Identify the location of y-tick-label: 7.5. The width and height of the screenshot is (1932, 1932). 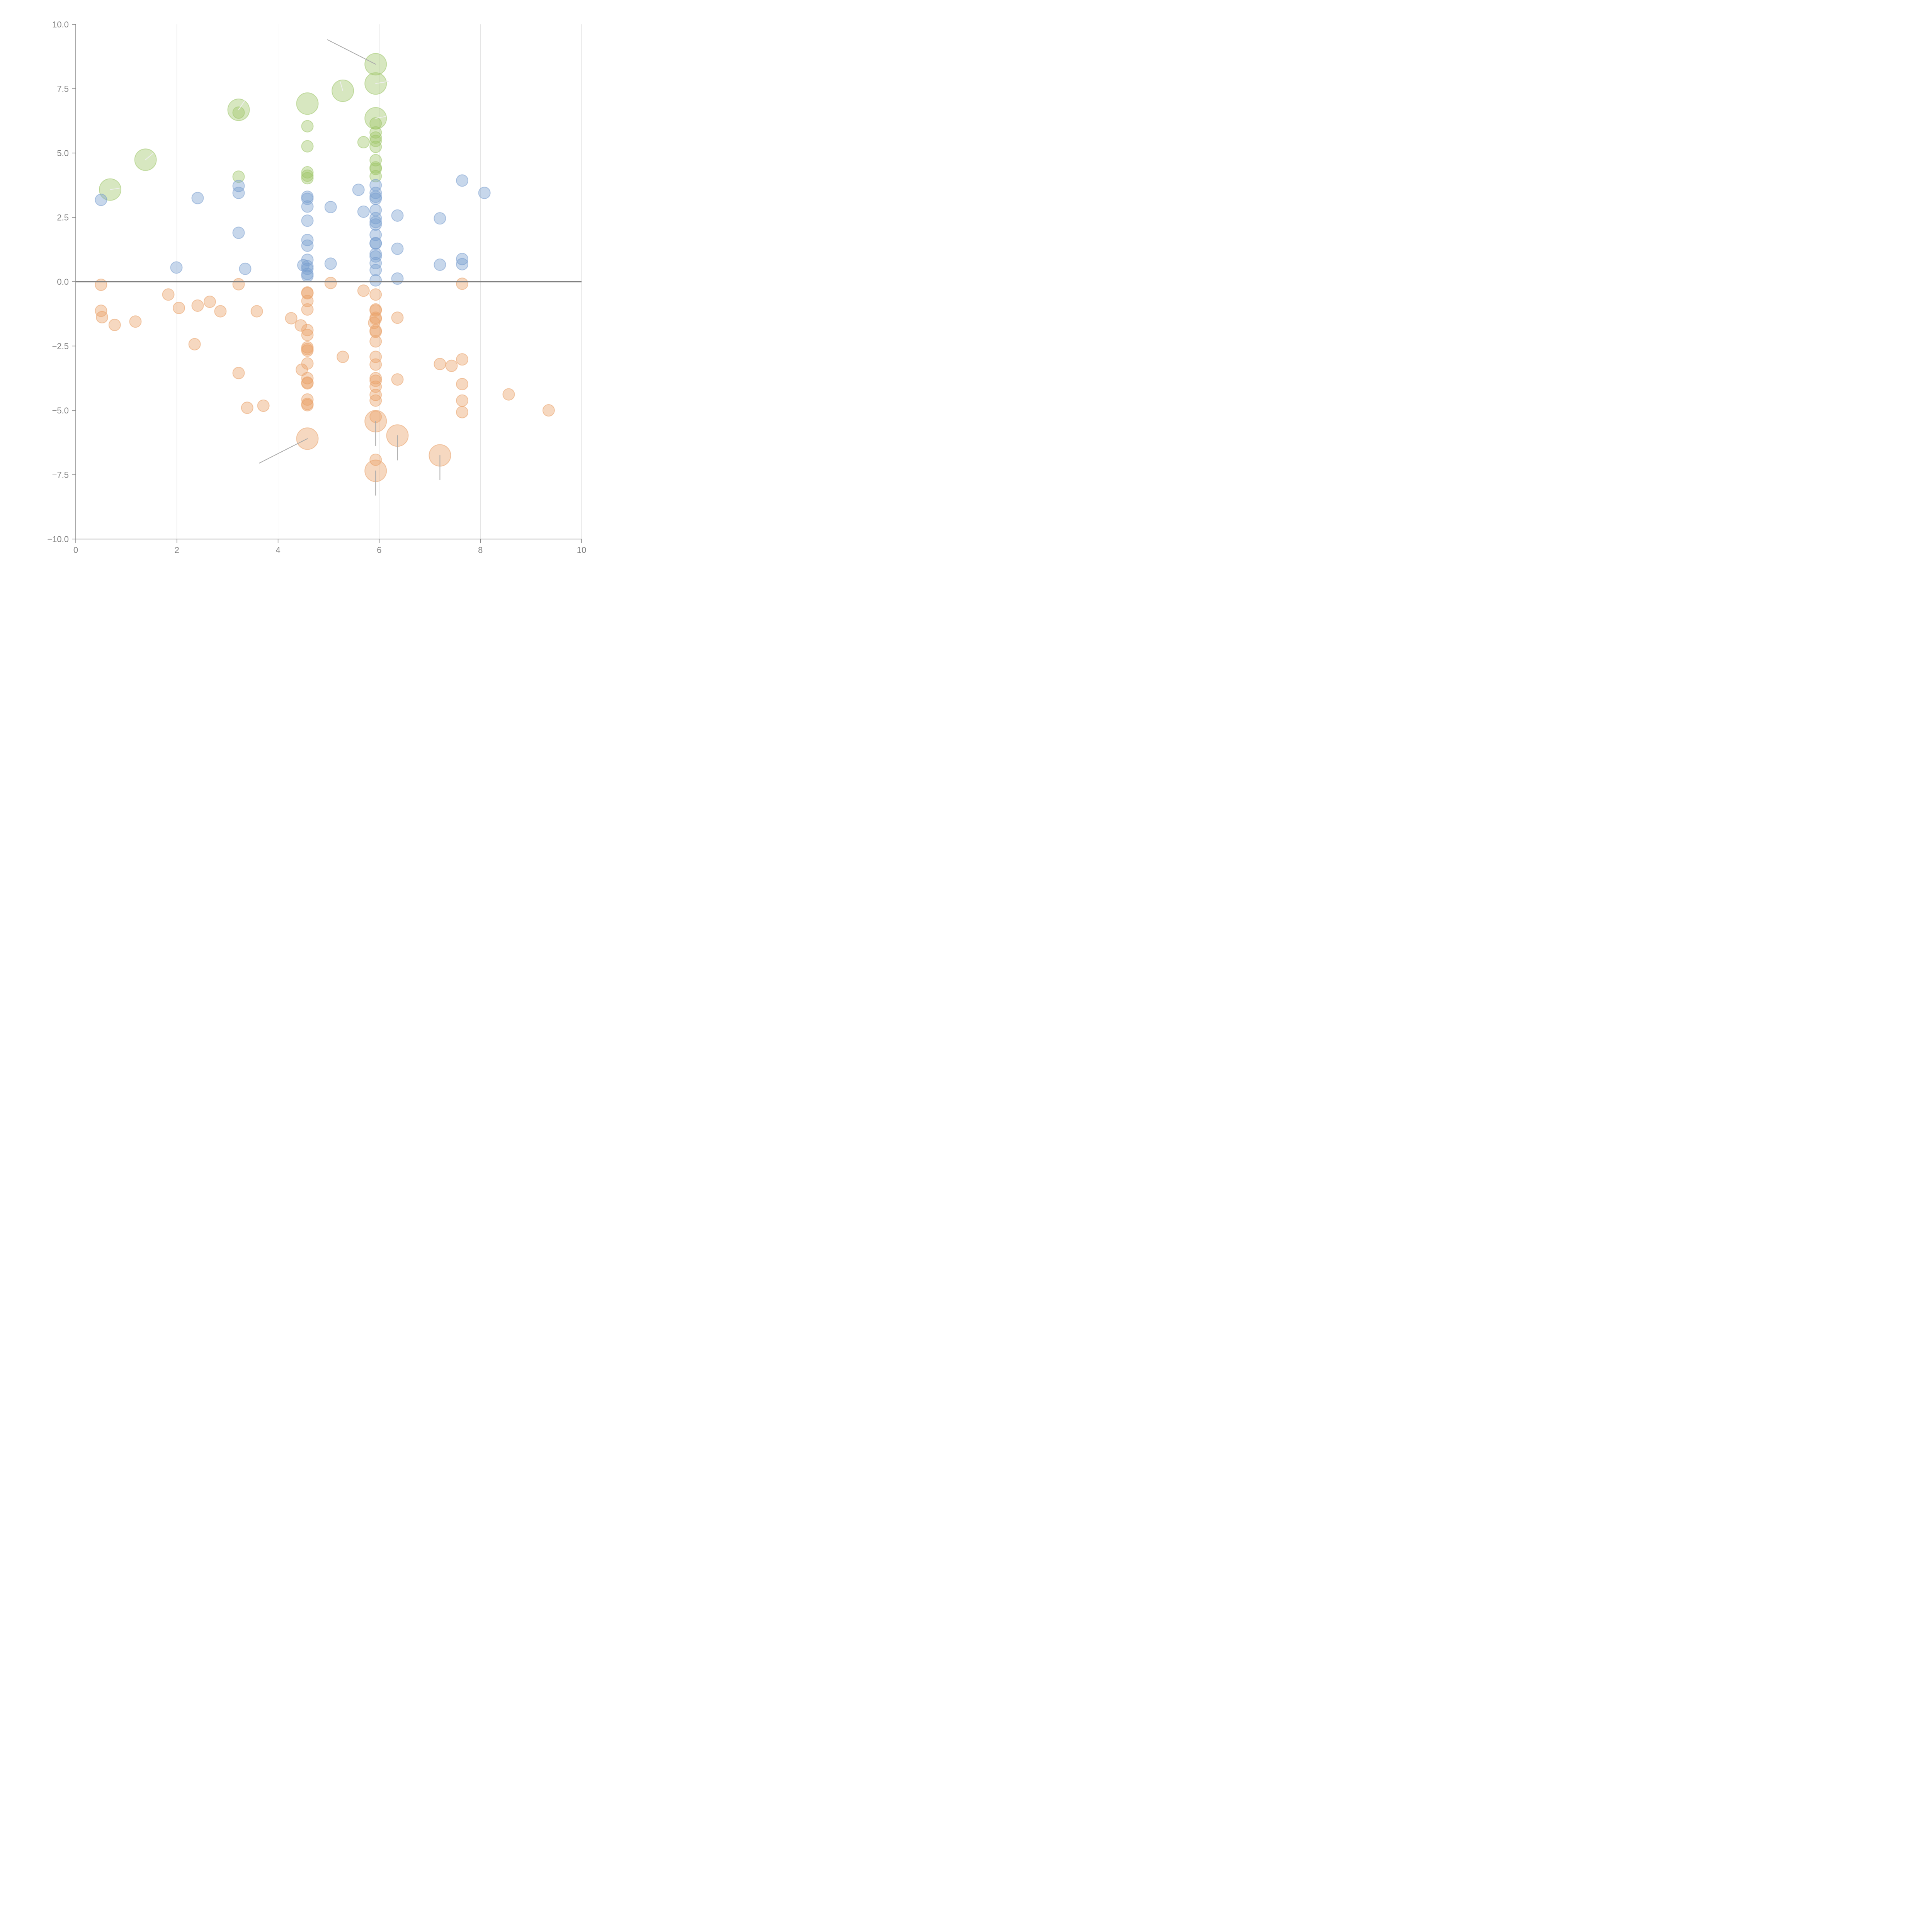
(63, 89).